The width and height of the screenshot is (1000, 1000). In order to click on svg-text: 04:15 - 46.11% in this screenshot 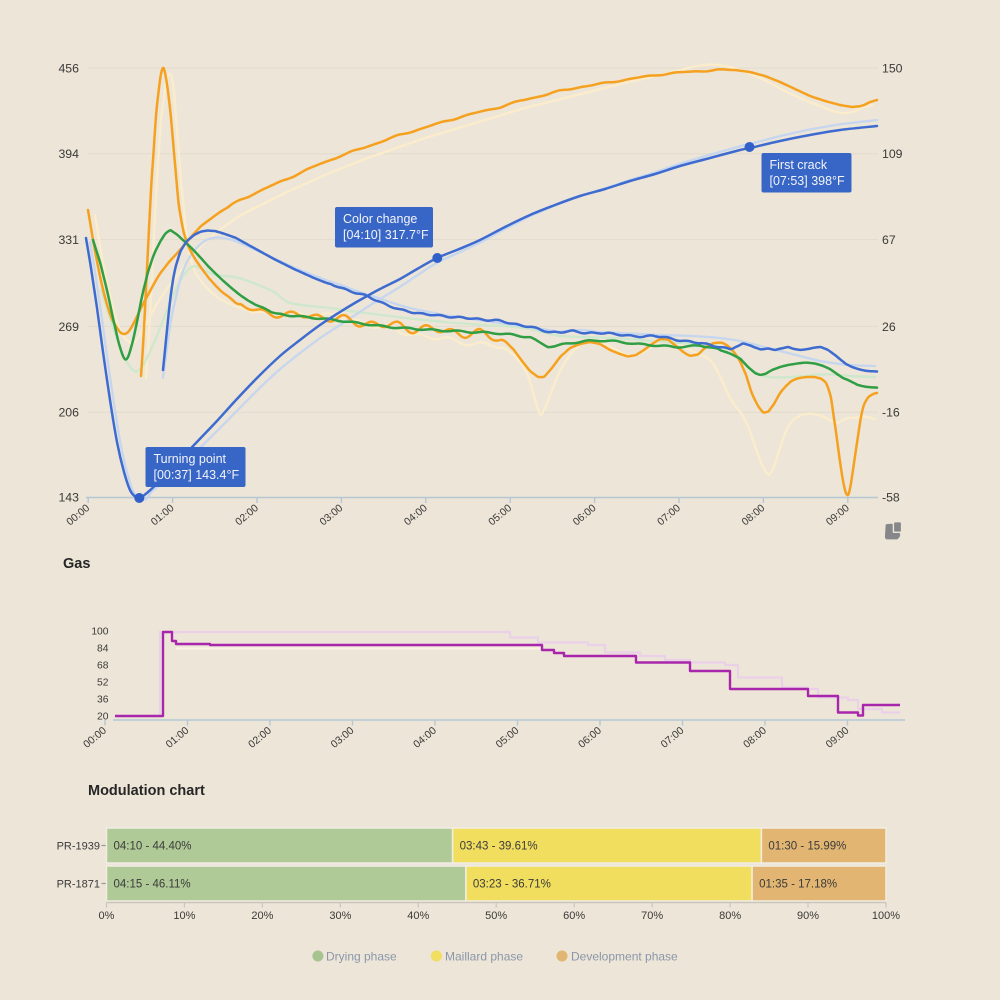, I will do `click(152, 885)`.